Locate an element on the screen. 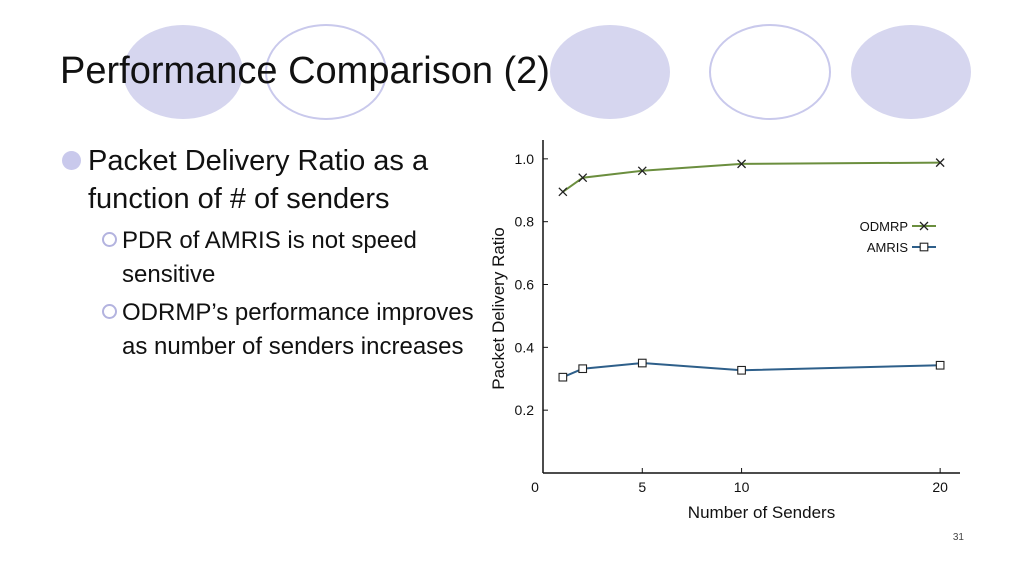  amris-series-line is located at coordinates (751, 370).